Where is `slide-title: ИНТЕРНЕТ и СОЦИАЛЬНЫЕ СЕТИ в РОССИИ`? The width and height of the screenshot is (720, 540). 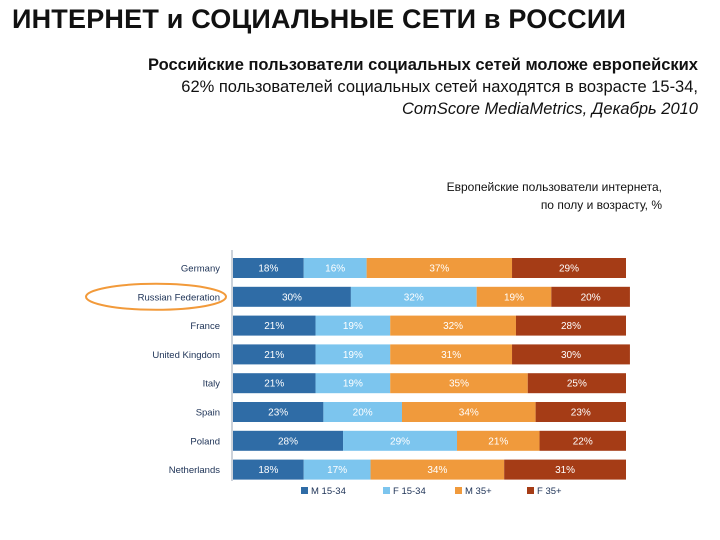 slide-title: ИНТЕРНЕТ и СОЦИАЛЬНЫЕ СЕТИ в РОССИИ is located at coordinates (319, 19).